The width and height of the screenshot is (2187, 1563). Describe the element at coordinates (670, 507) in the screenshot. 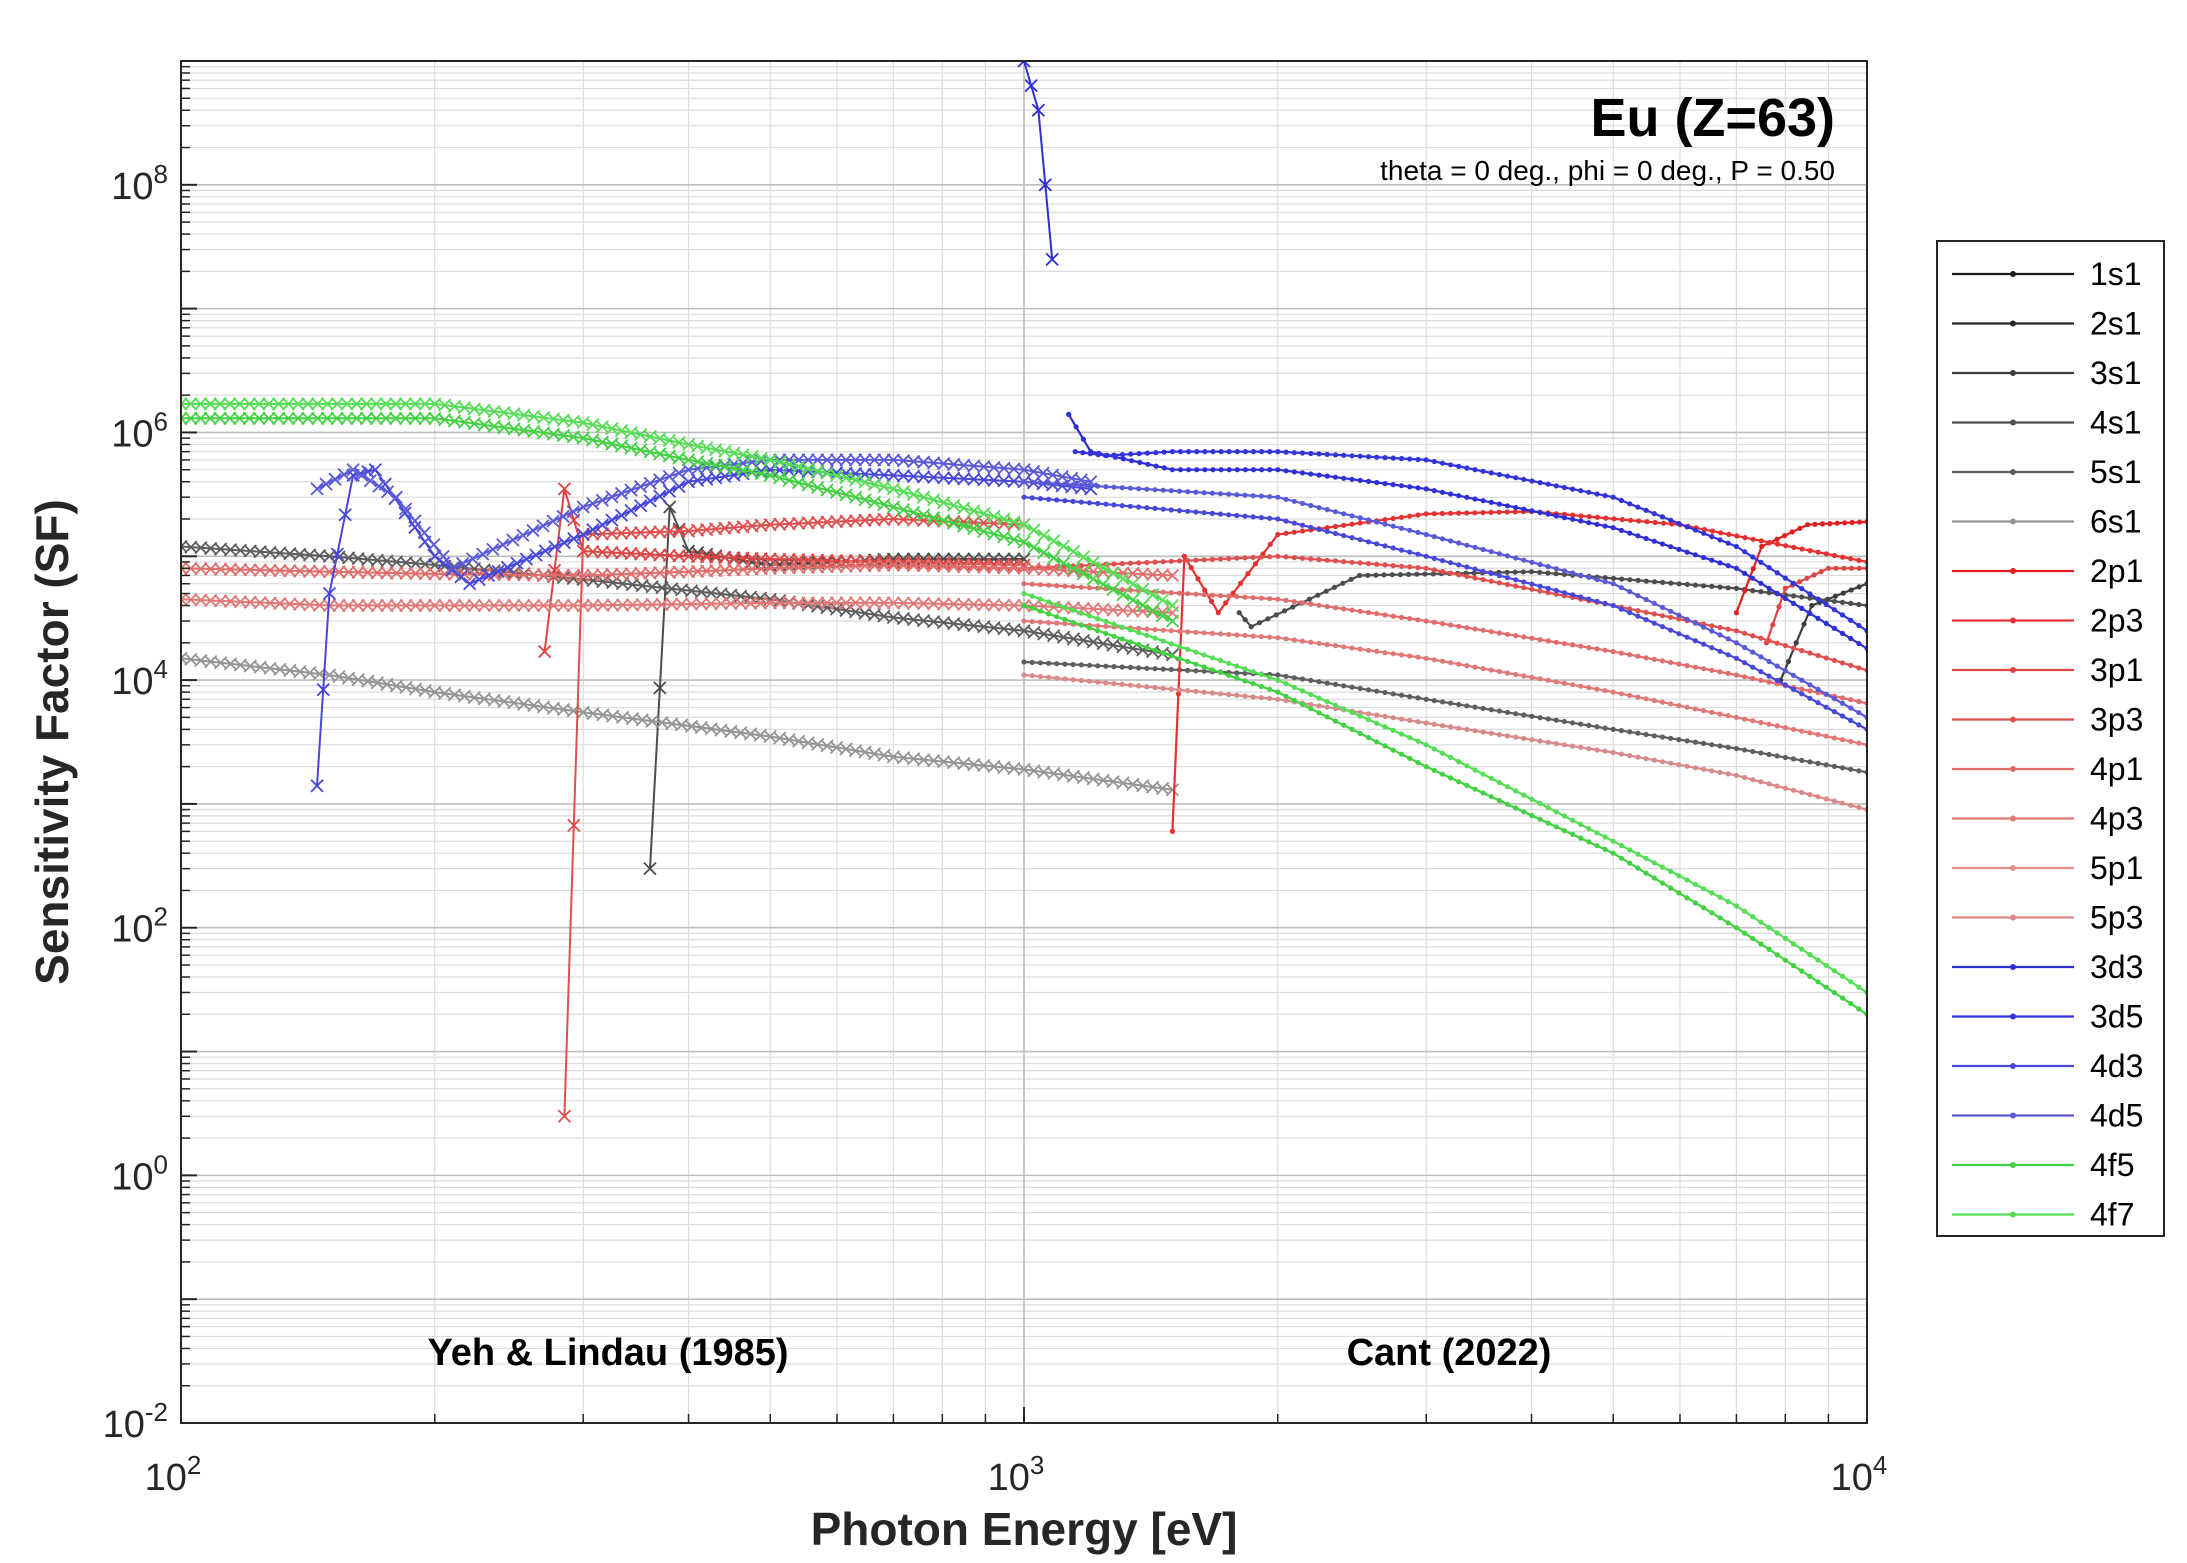

I see `data-point-yeh-4s1` at that location.